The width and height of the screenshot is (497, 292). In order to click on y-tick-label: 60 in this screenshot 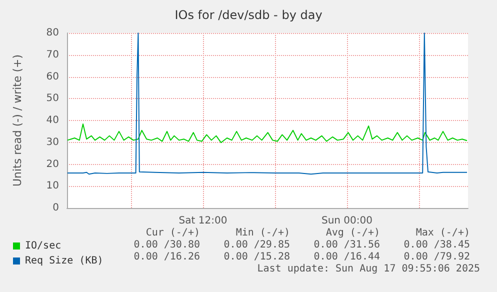, I will do `click(52, 76)`.